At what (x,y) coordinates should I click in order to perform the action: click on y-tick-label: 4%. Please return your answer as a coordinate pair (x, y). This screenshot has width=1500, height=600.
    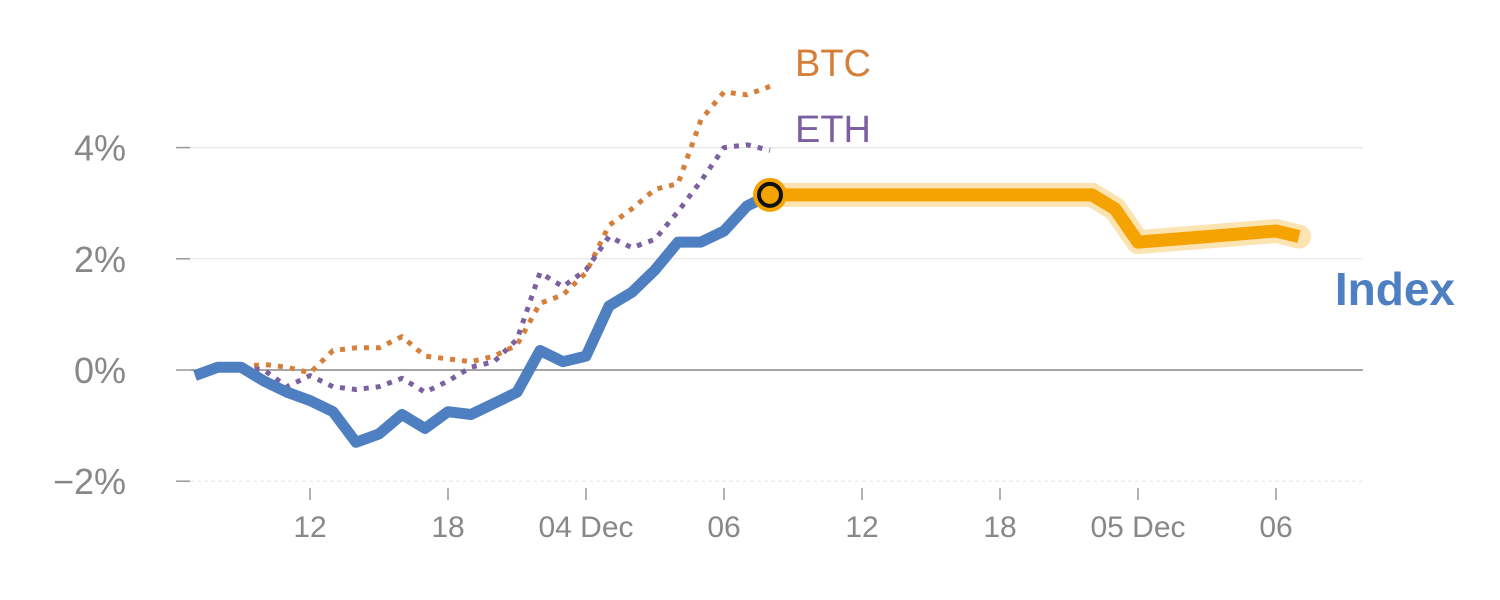
    Looking at the image, I should click on (100, 148).